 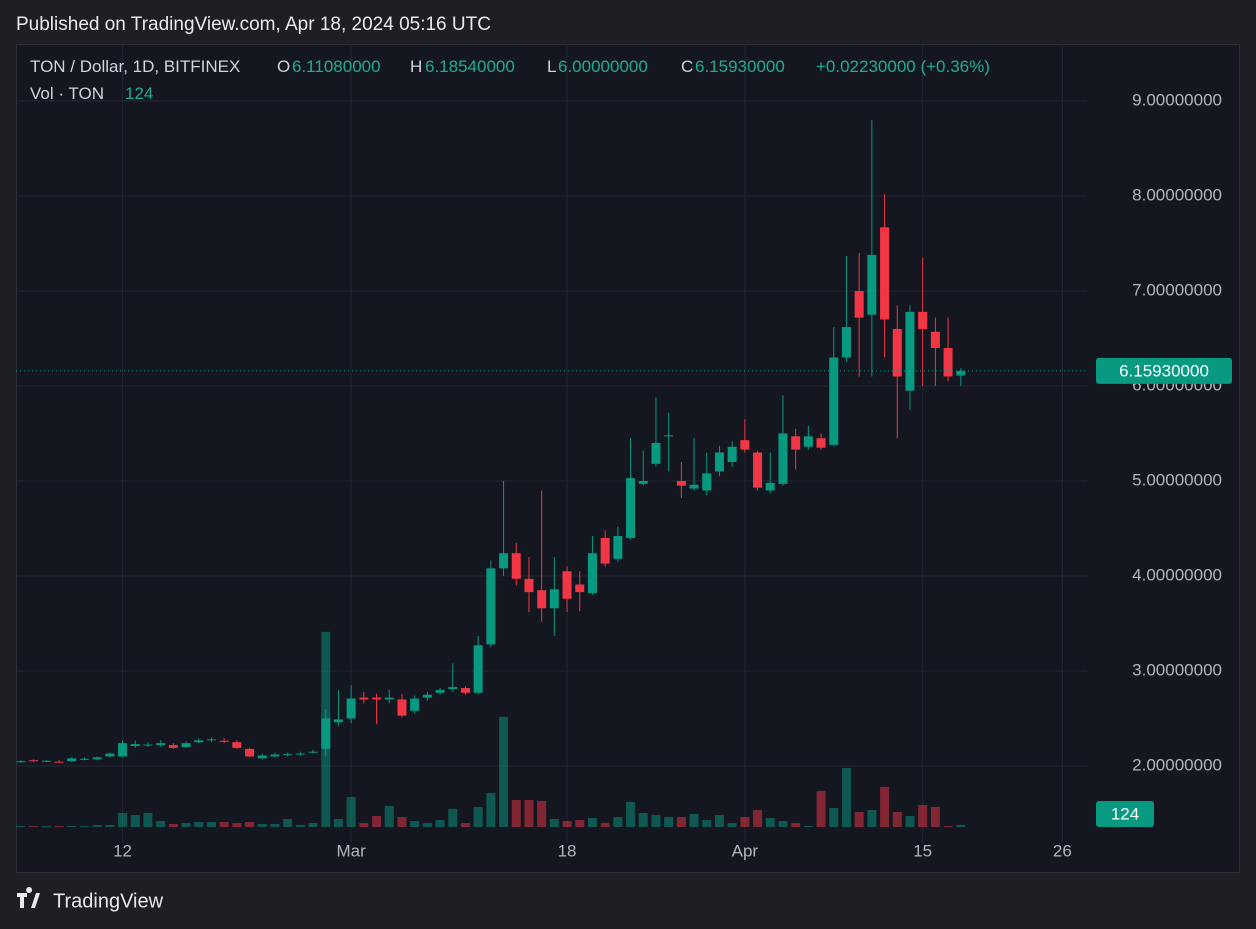 What do you see at coordinates (903, 66) in the screenshot?
I see `change-value: +0.02230000 (+0.36%)` at bounding box center [903, 66].